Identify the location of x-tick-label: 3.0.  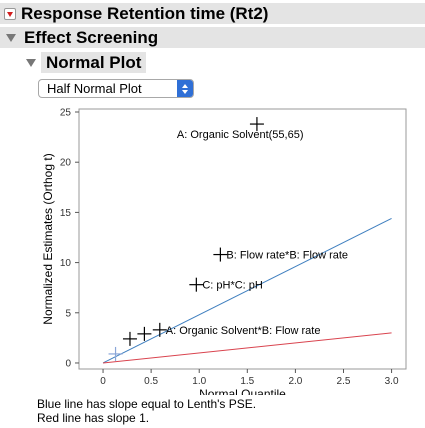
(392, 381).